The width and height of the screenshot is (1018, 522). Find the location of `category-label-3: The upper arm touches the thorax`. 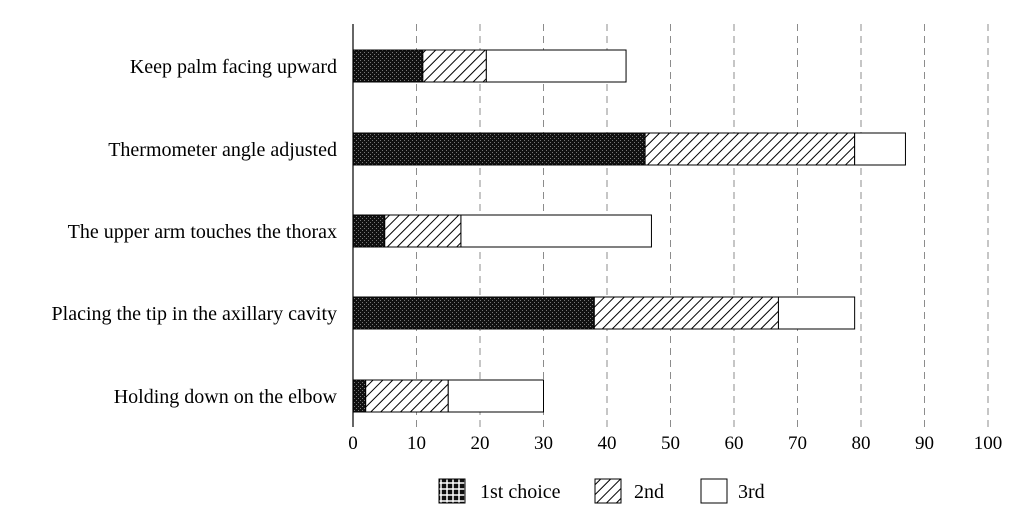

category-label-3: The upper arm touches the thorax is located at coordinates (202, 232).